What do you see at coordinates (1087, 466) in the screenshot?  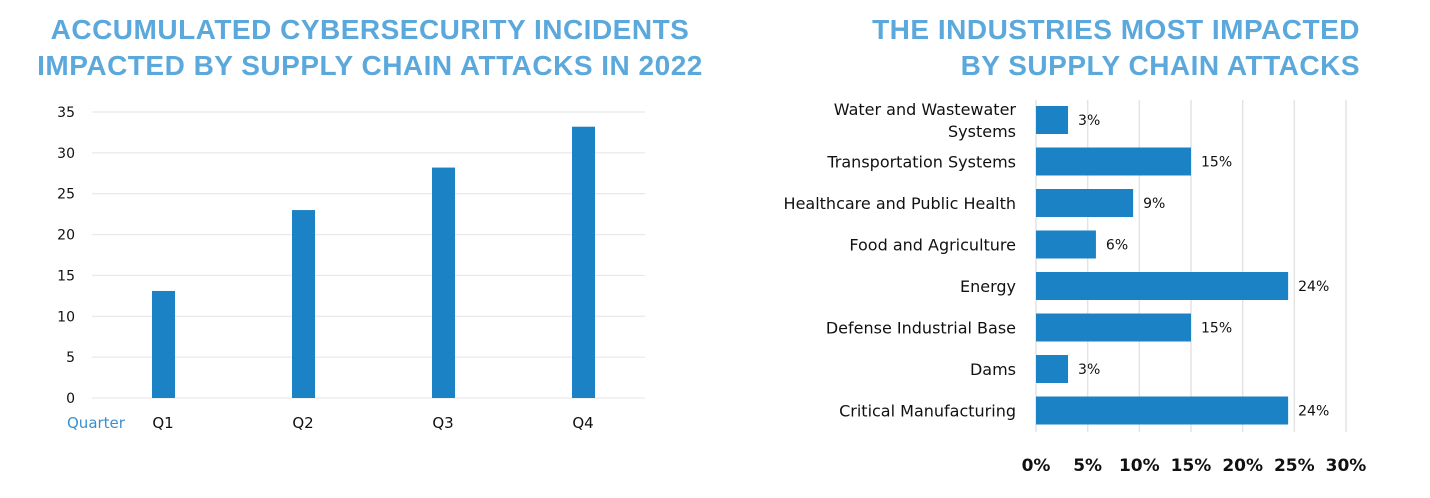 I see `x-tick-label: 5%` at bounding box center [1087, 466].